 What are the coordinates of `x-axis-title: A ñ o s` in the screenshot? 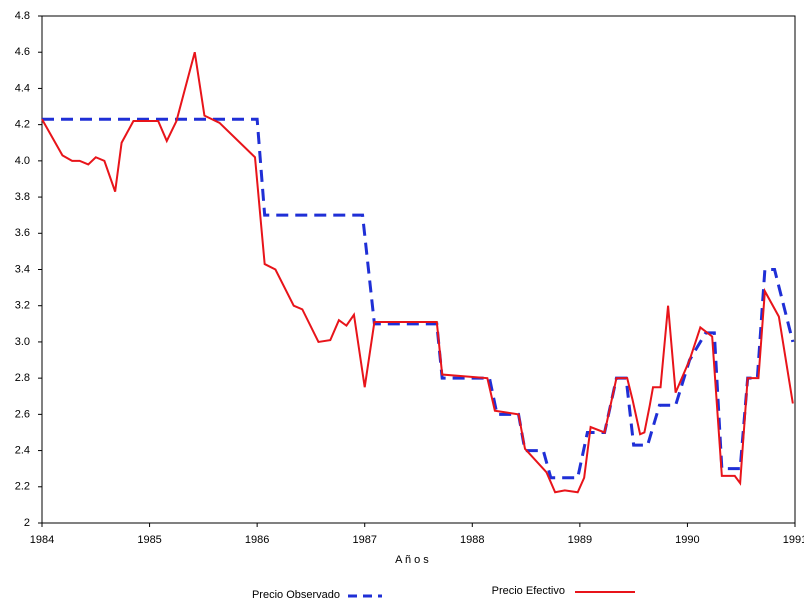 It's located at (412, 560).